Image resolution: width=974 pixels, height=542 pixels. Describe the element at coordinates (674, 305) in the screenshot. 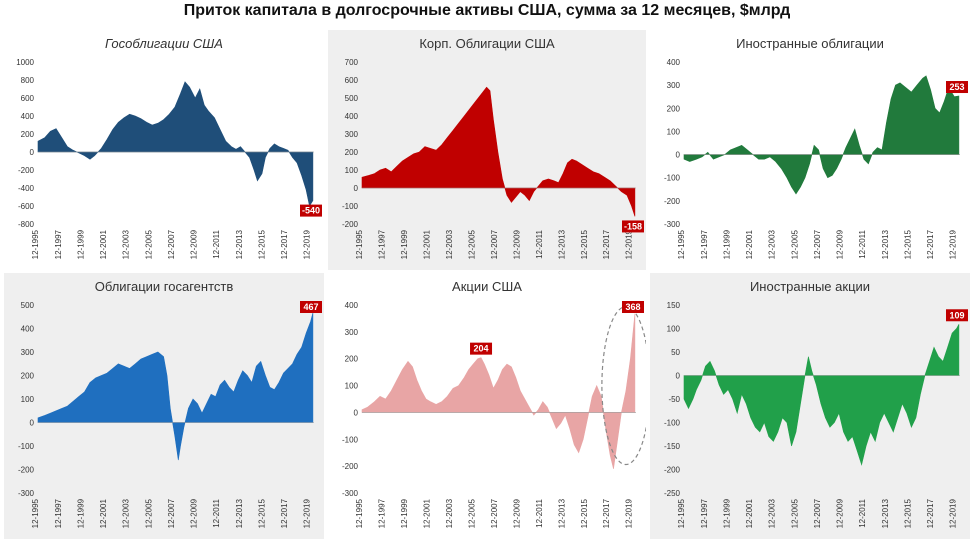

I see `y-tick-label: 150` at that location.